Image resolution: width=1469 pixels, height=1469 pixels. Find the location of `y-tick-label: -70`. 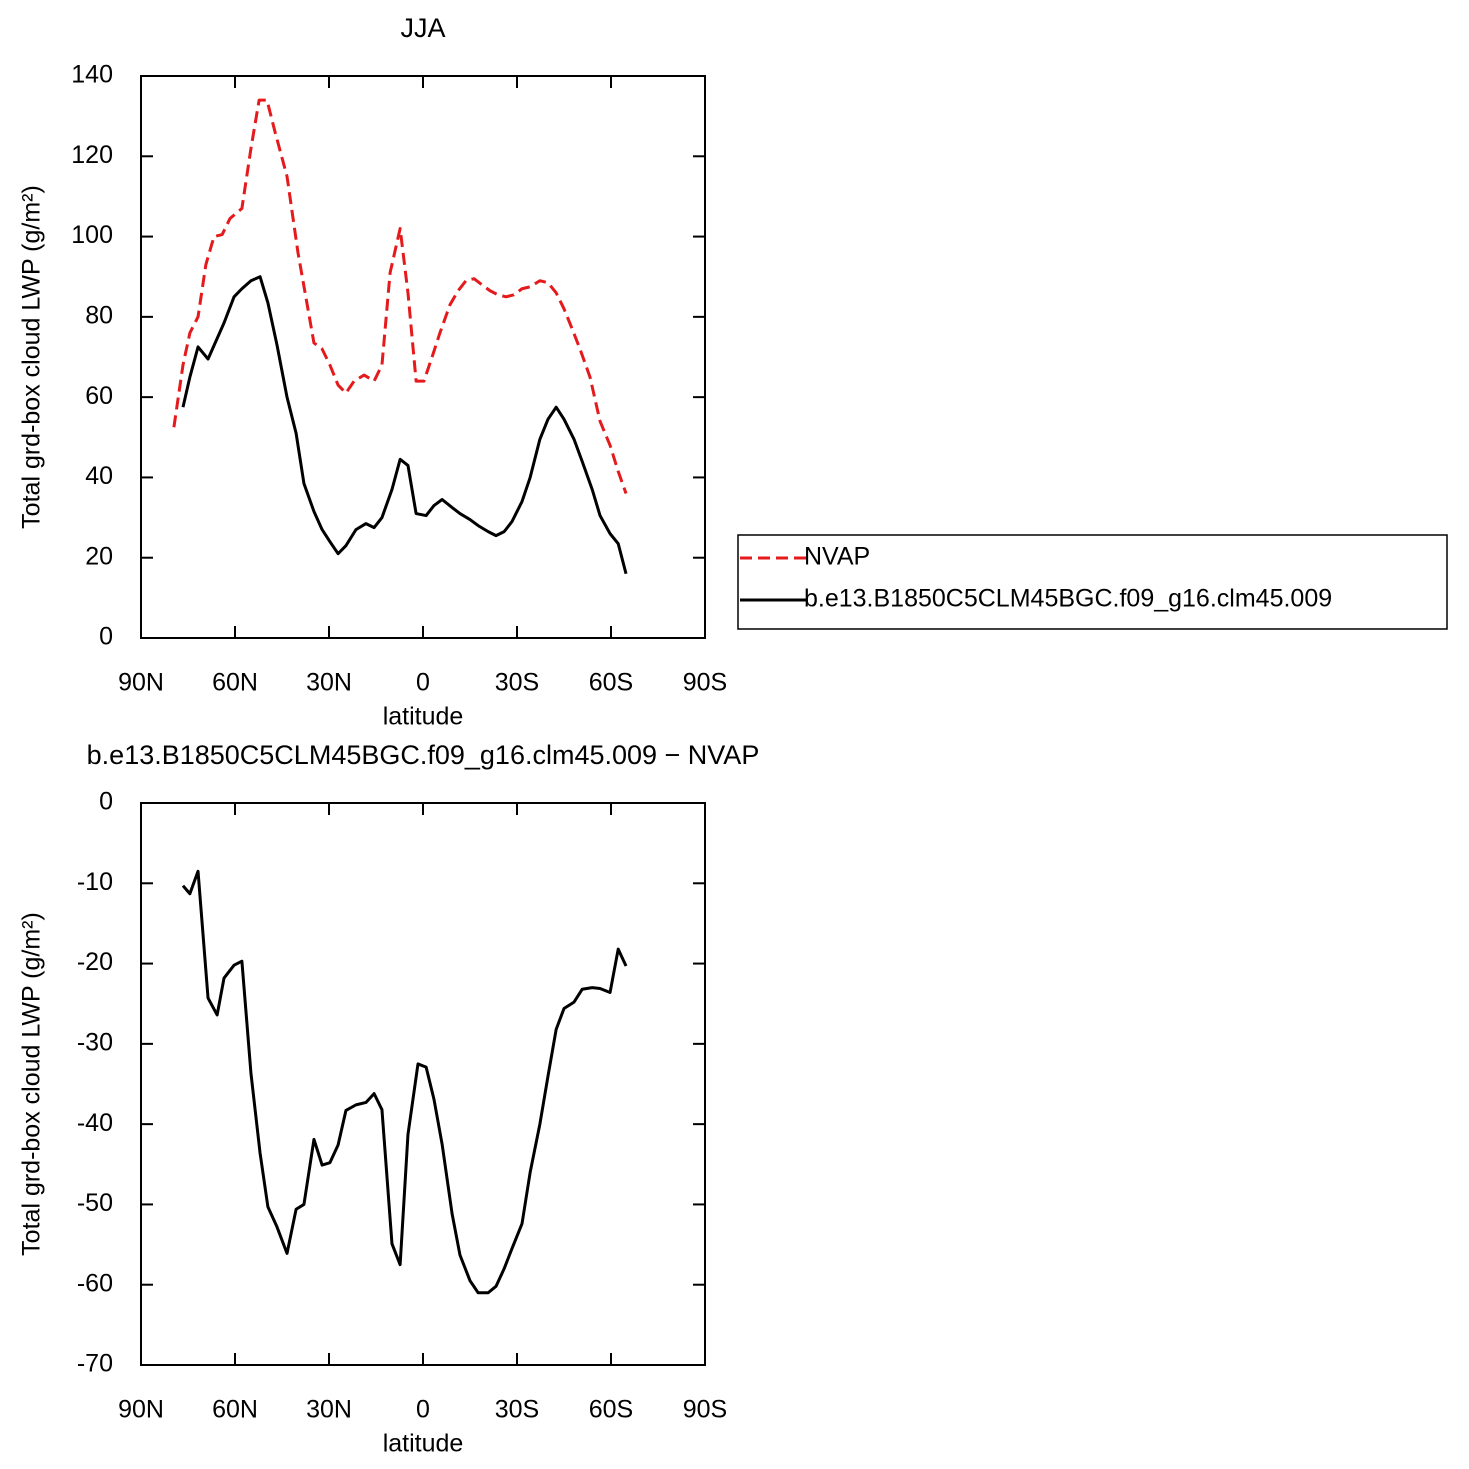

y-tick-label: -70 is located at coordinates (95, 1364).